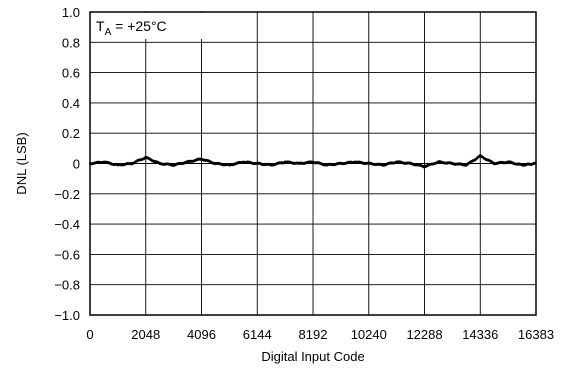 The width and height of the screenshot is (569, 382). I want to click on x-tick-labels: 0 2048 4096 6144 8192 10240 12288 14336 16383, so click(320, 334).